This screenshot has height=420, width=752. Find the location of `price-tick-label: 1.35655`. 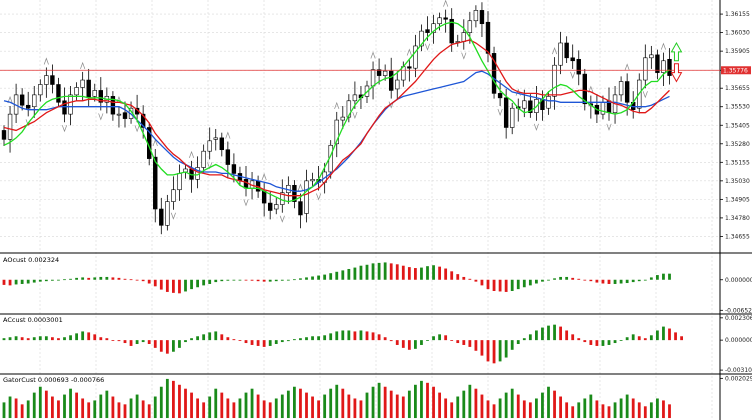

price-tick-label: 1.35655 is located at coordinates (737, 88).